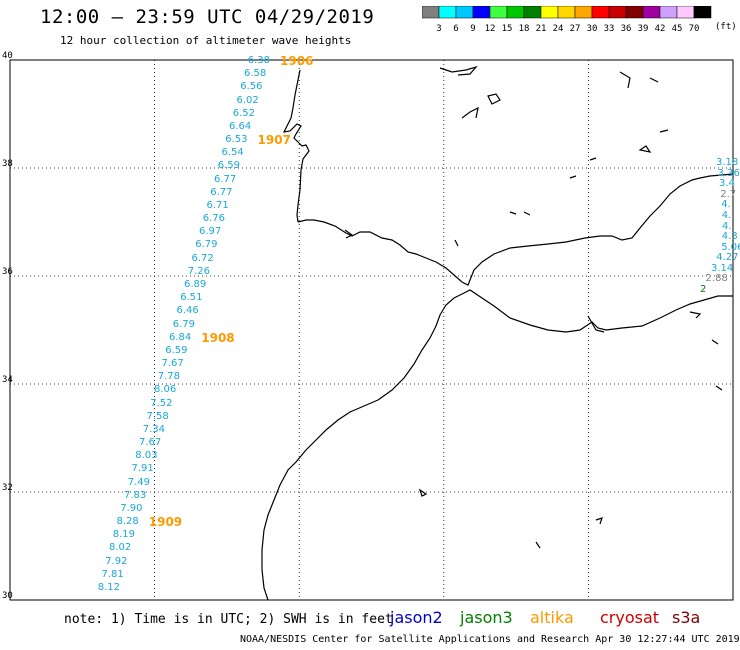 This screenshot has width=740, height=650. What do you see at coordinates (722, 268) in the screenshot?
I see `right-swh-label: 3.14` at bounding box center [722, 268].